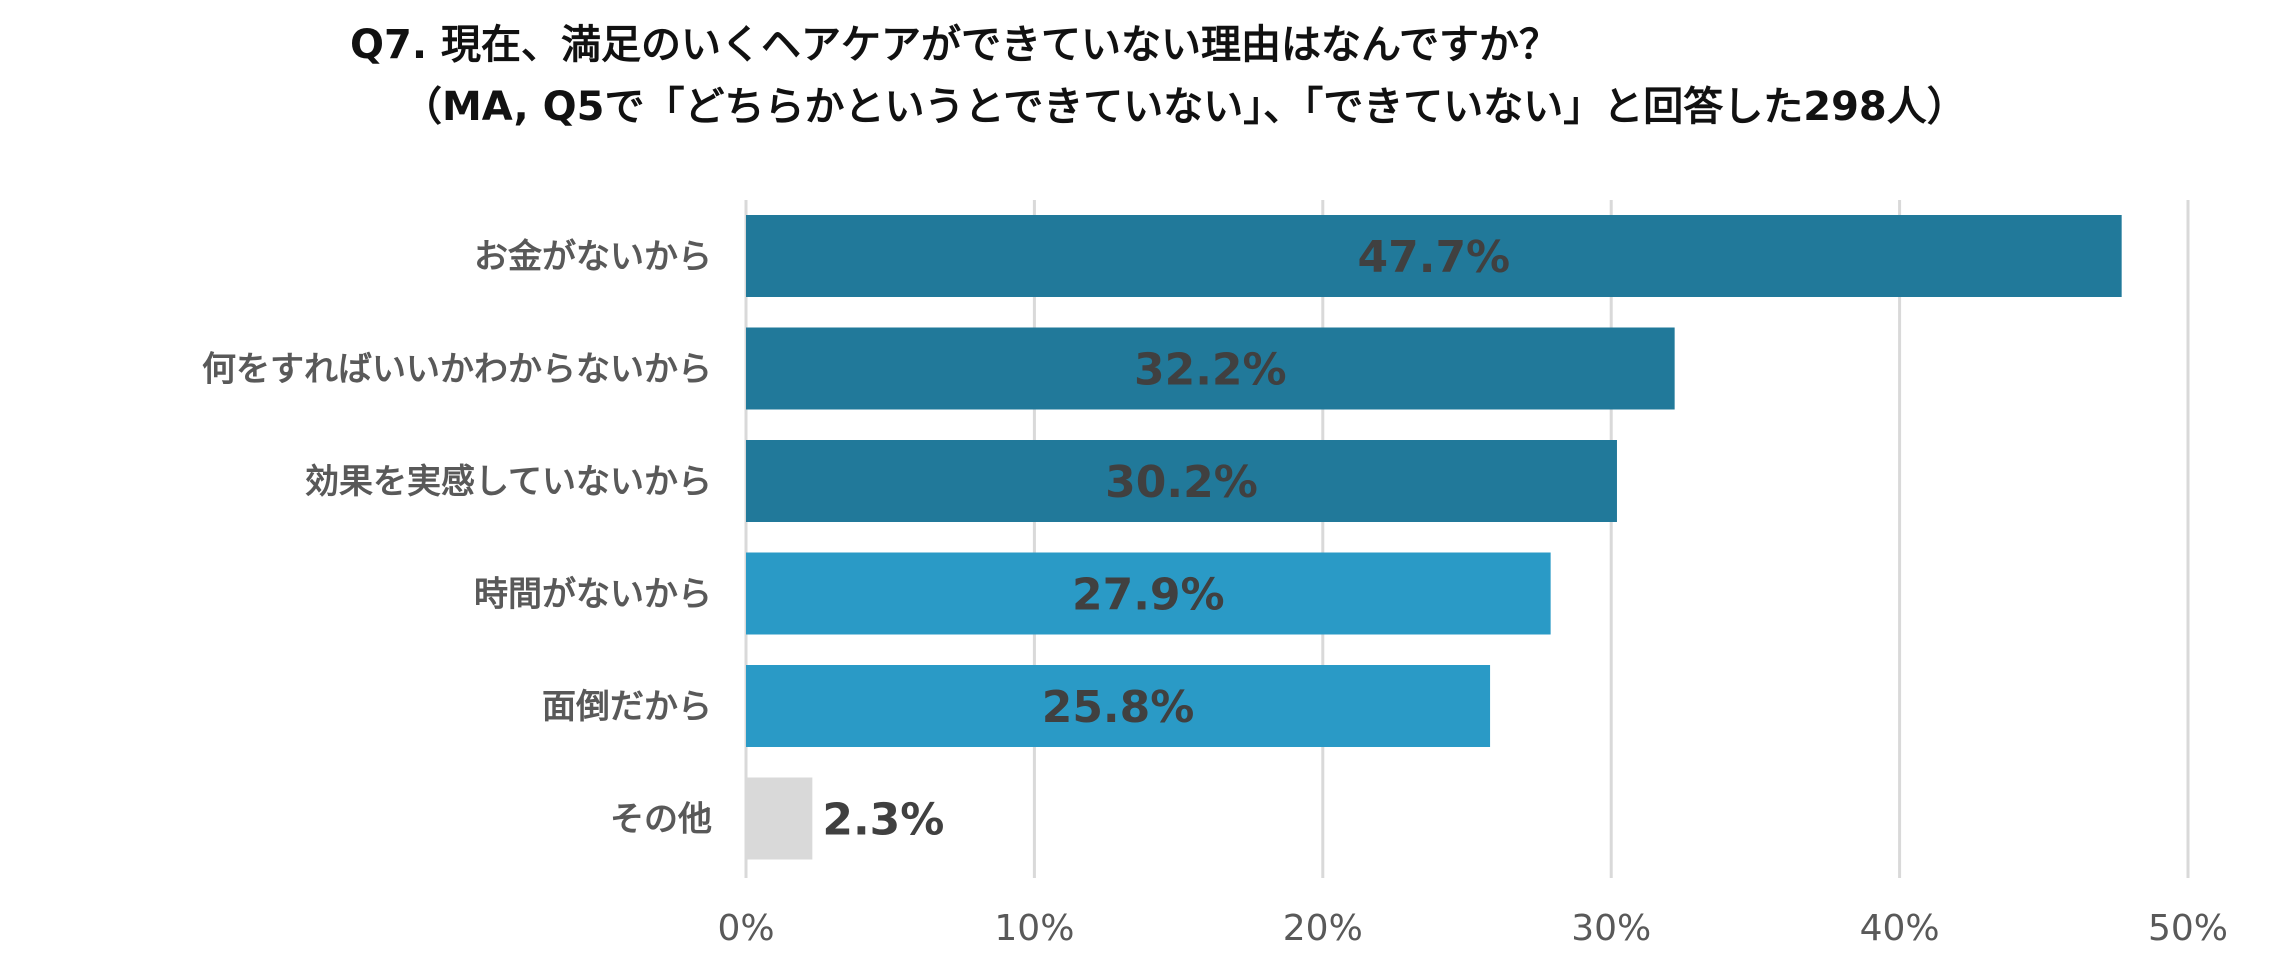 The height and width of the screenshot is (971, 2282). I want to click on data-label: 27.9%, so click(1148, 595).